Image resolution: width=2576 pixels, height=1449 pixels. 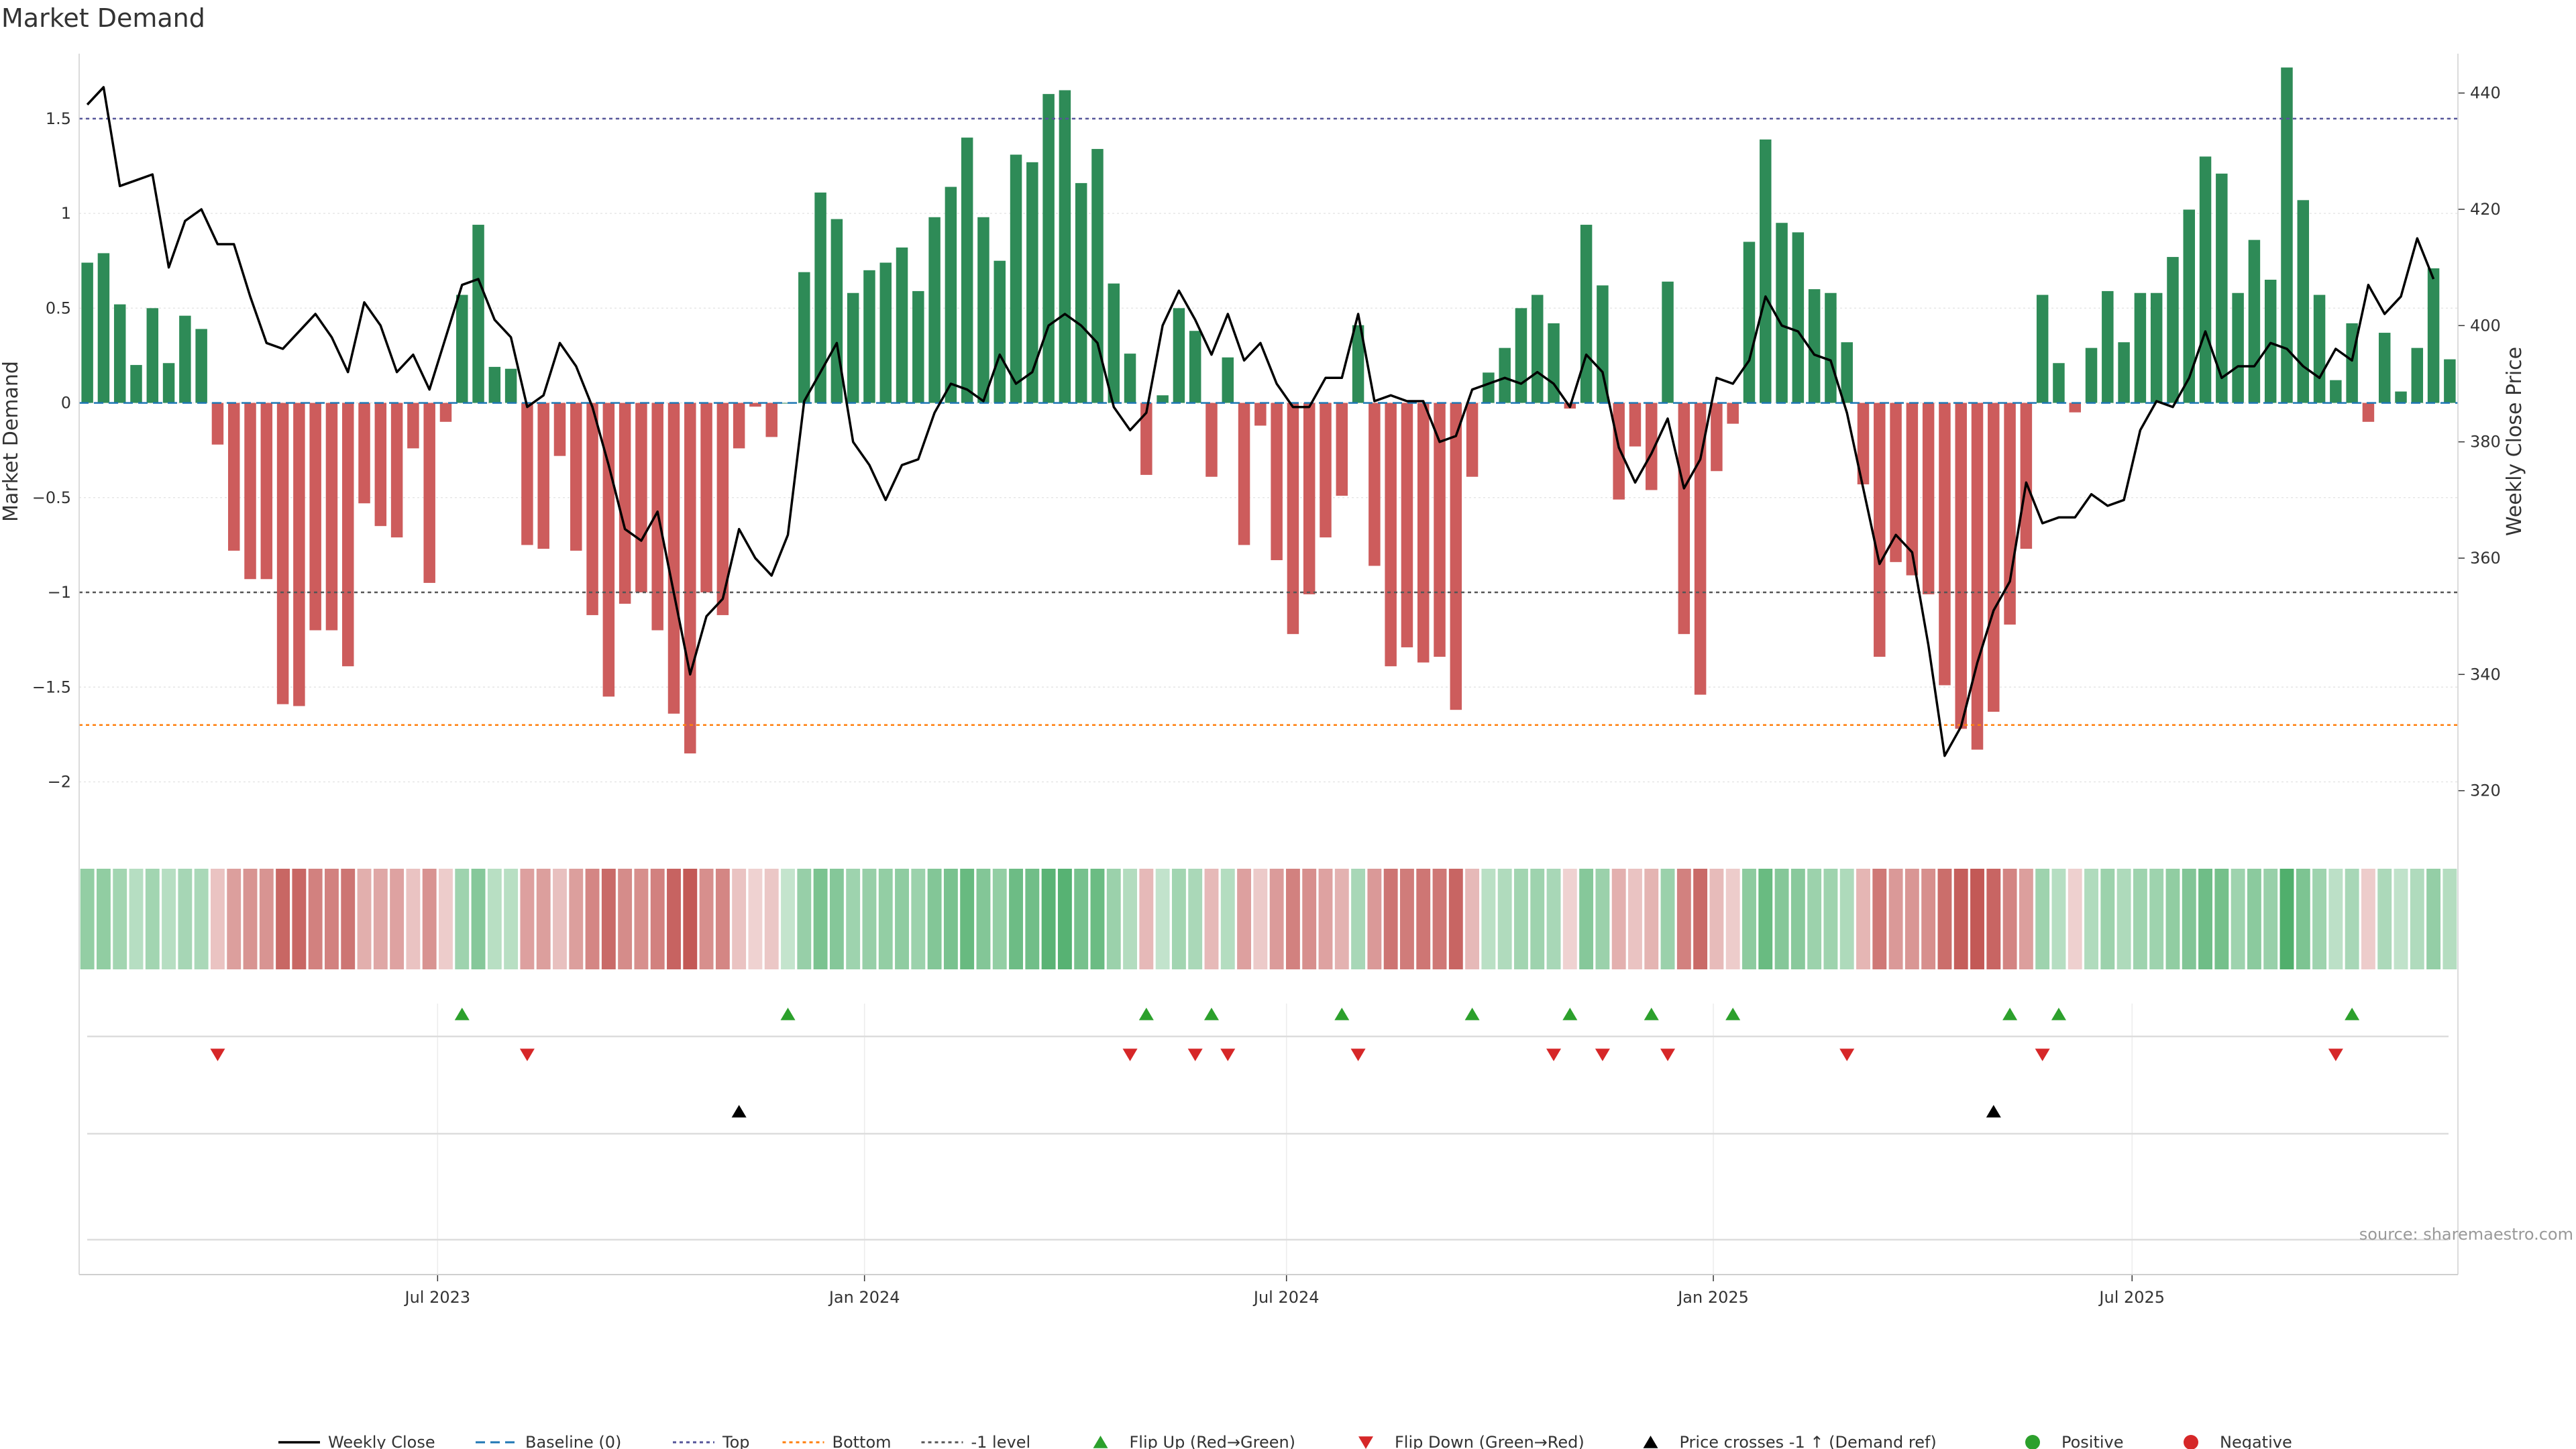 I want to click on y-left-tick-label: −0.5, so click(x=51, y=497).